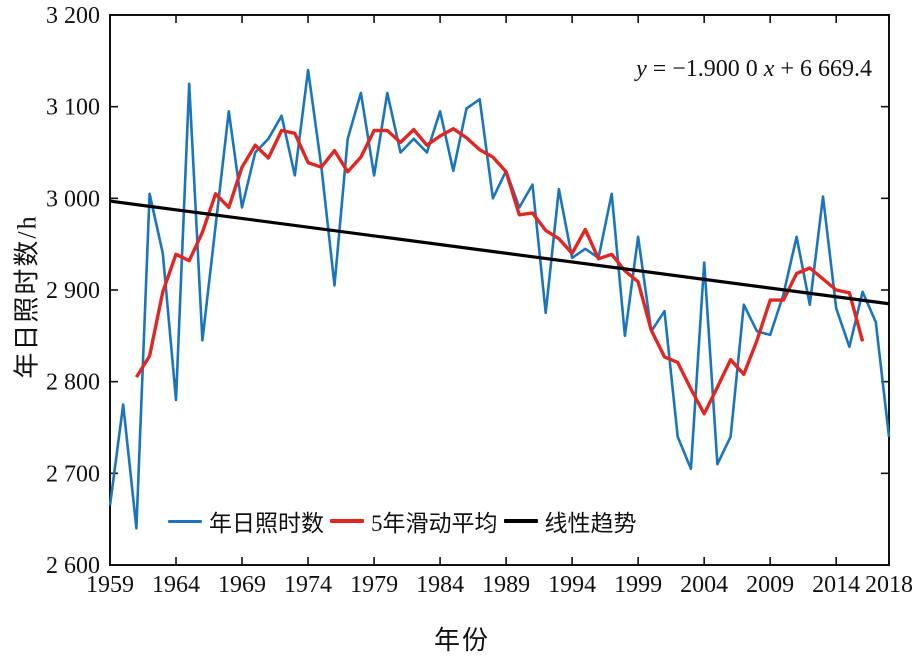  Describe the element at coordinates (638, 585) in the screenshot. I see `x-tick-label: 1999` at that location.